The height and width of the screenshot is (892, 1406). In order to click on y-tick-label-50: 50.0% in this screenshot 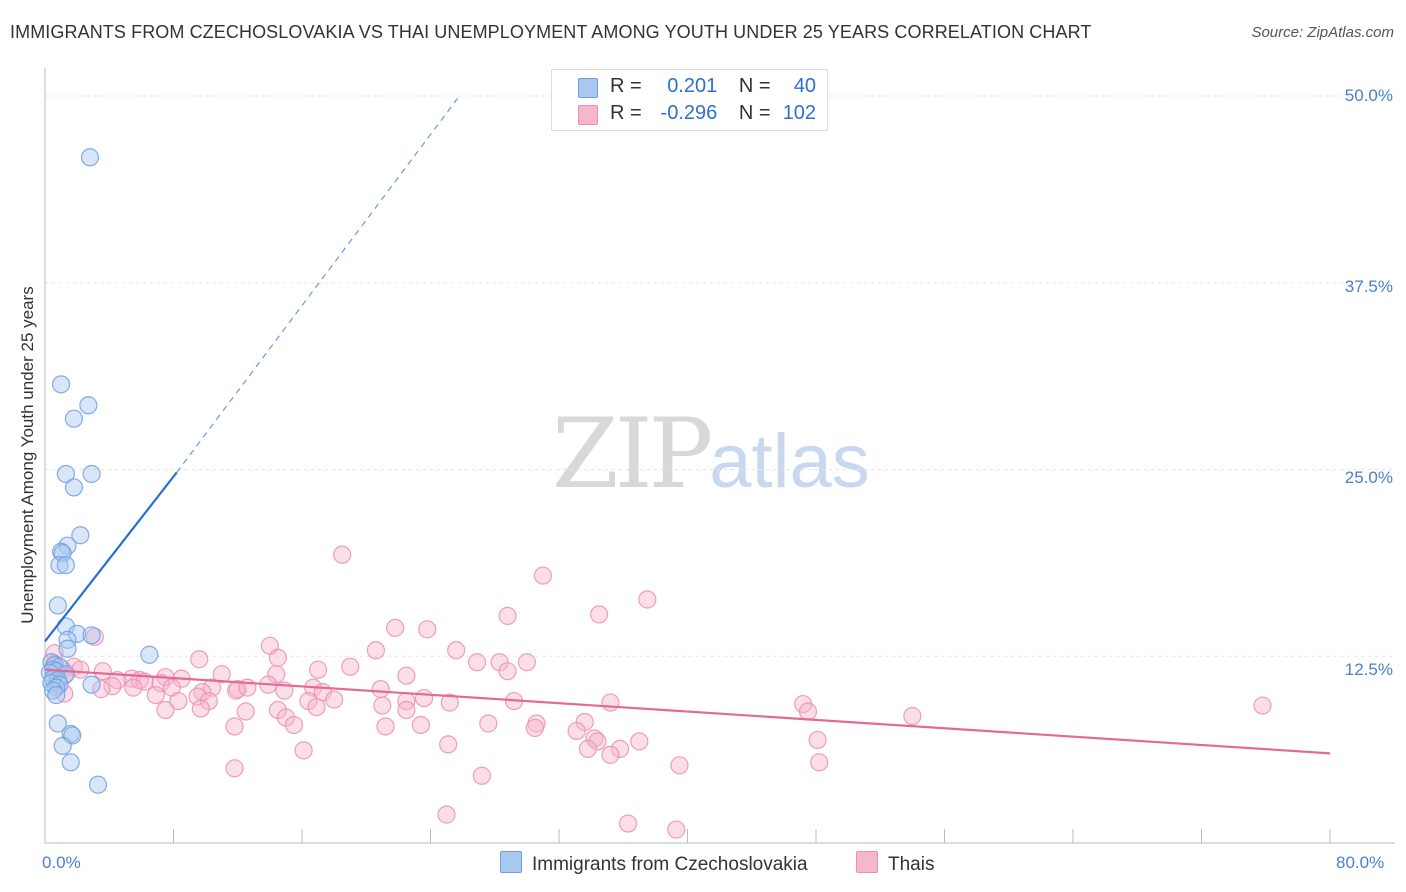, I will do `click(1368, 95)`.